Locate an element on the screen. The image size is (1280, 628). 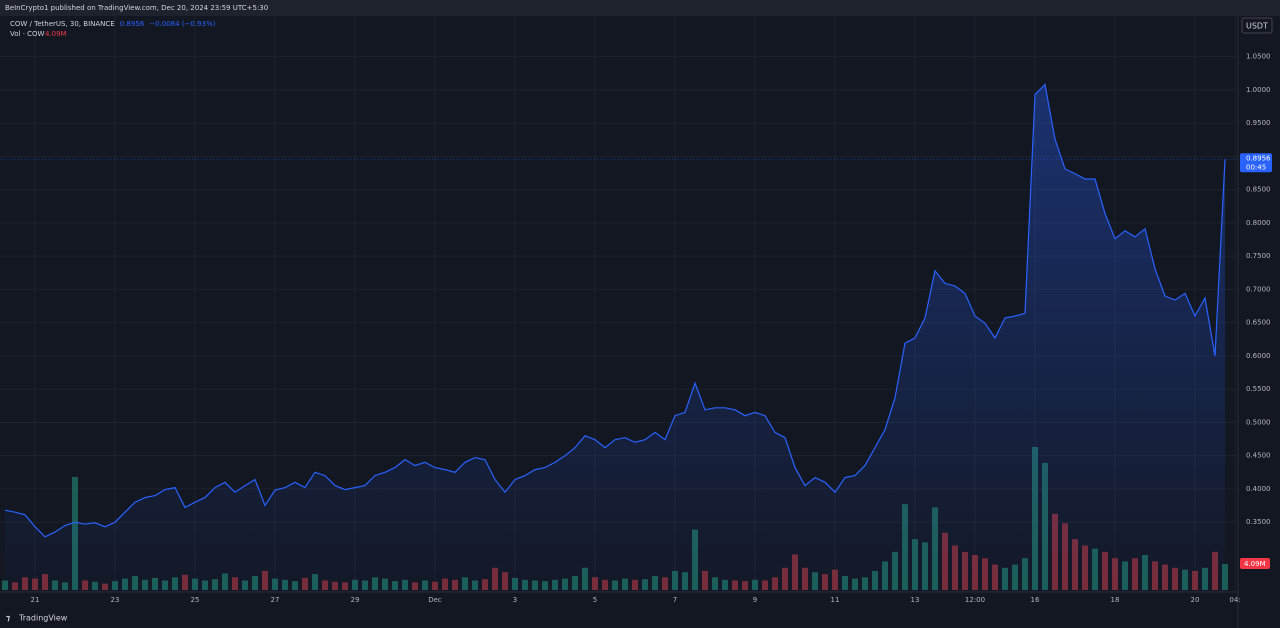
x-tick-label: 27 is located at coordinates (275, 600).